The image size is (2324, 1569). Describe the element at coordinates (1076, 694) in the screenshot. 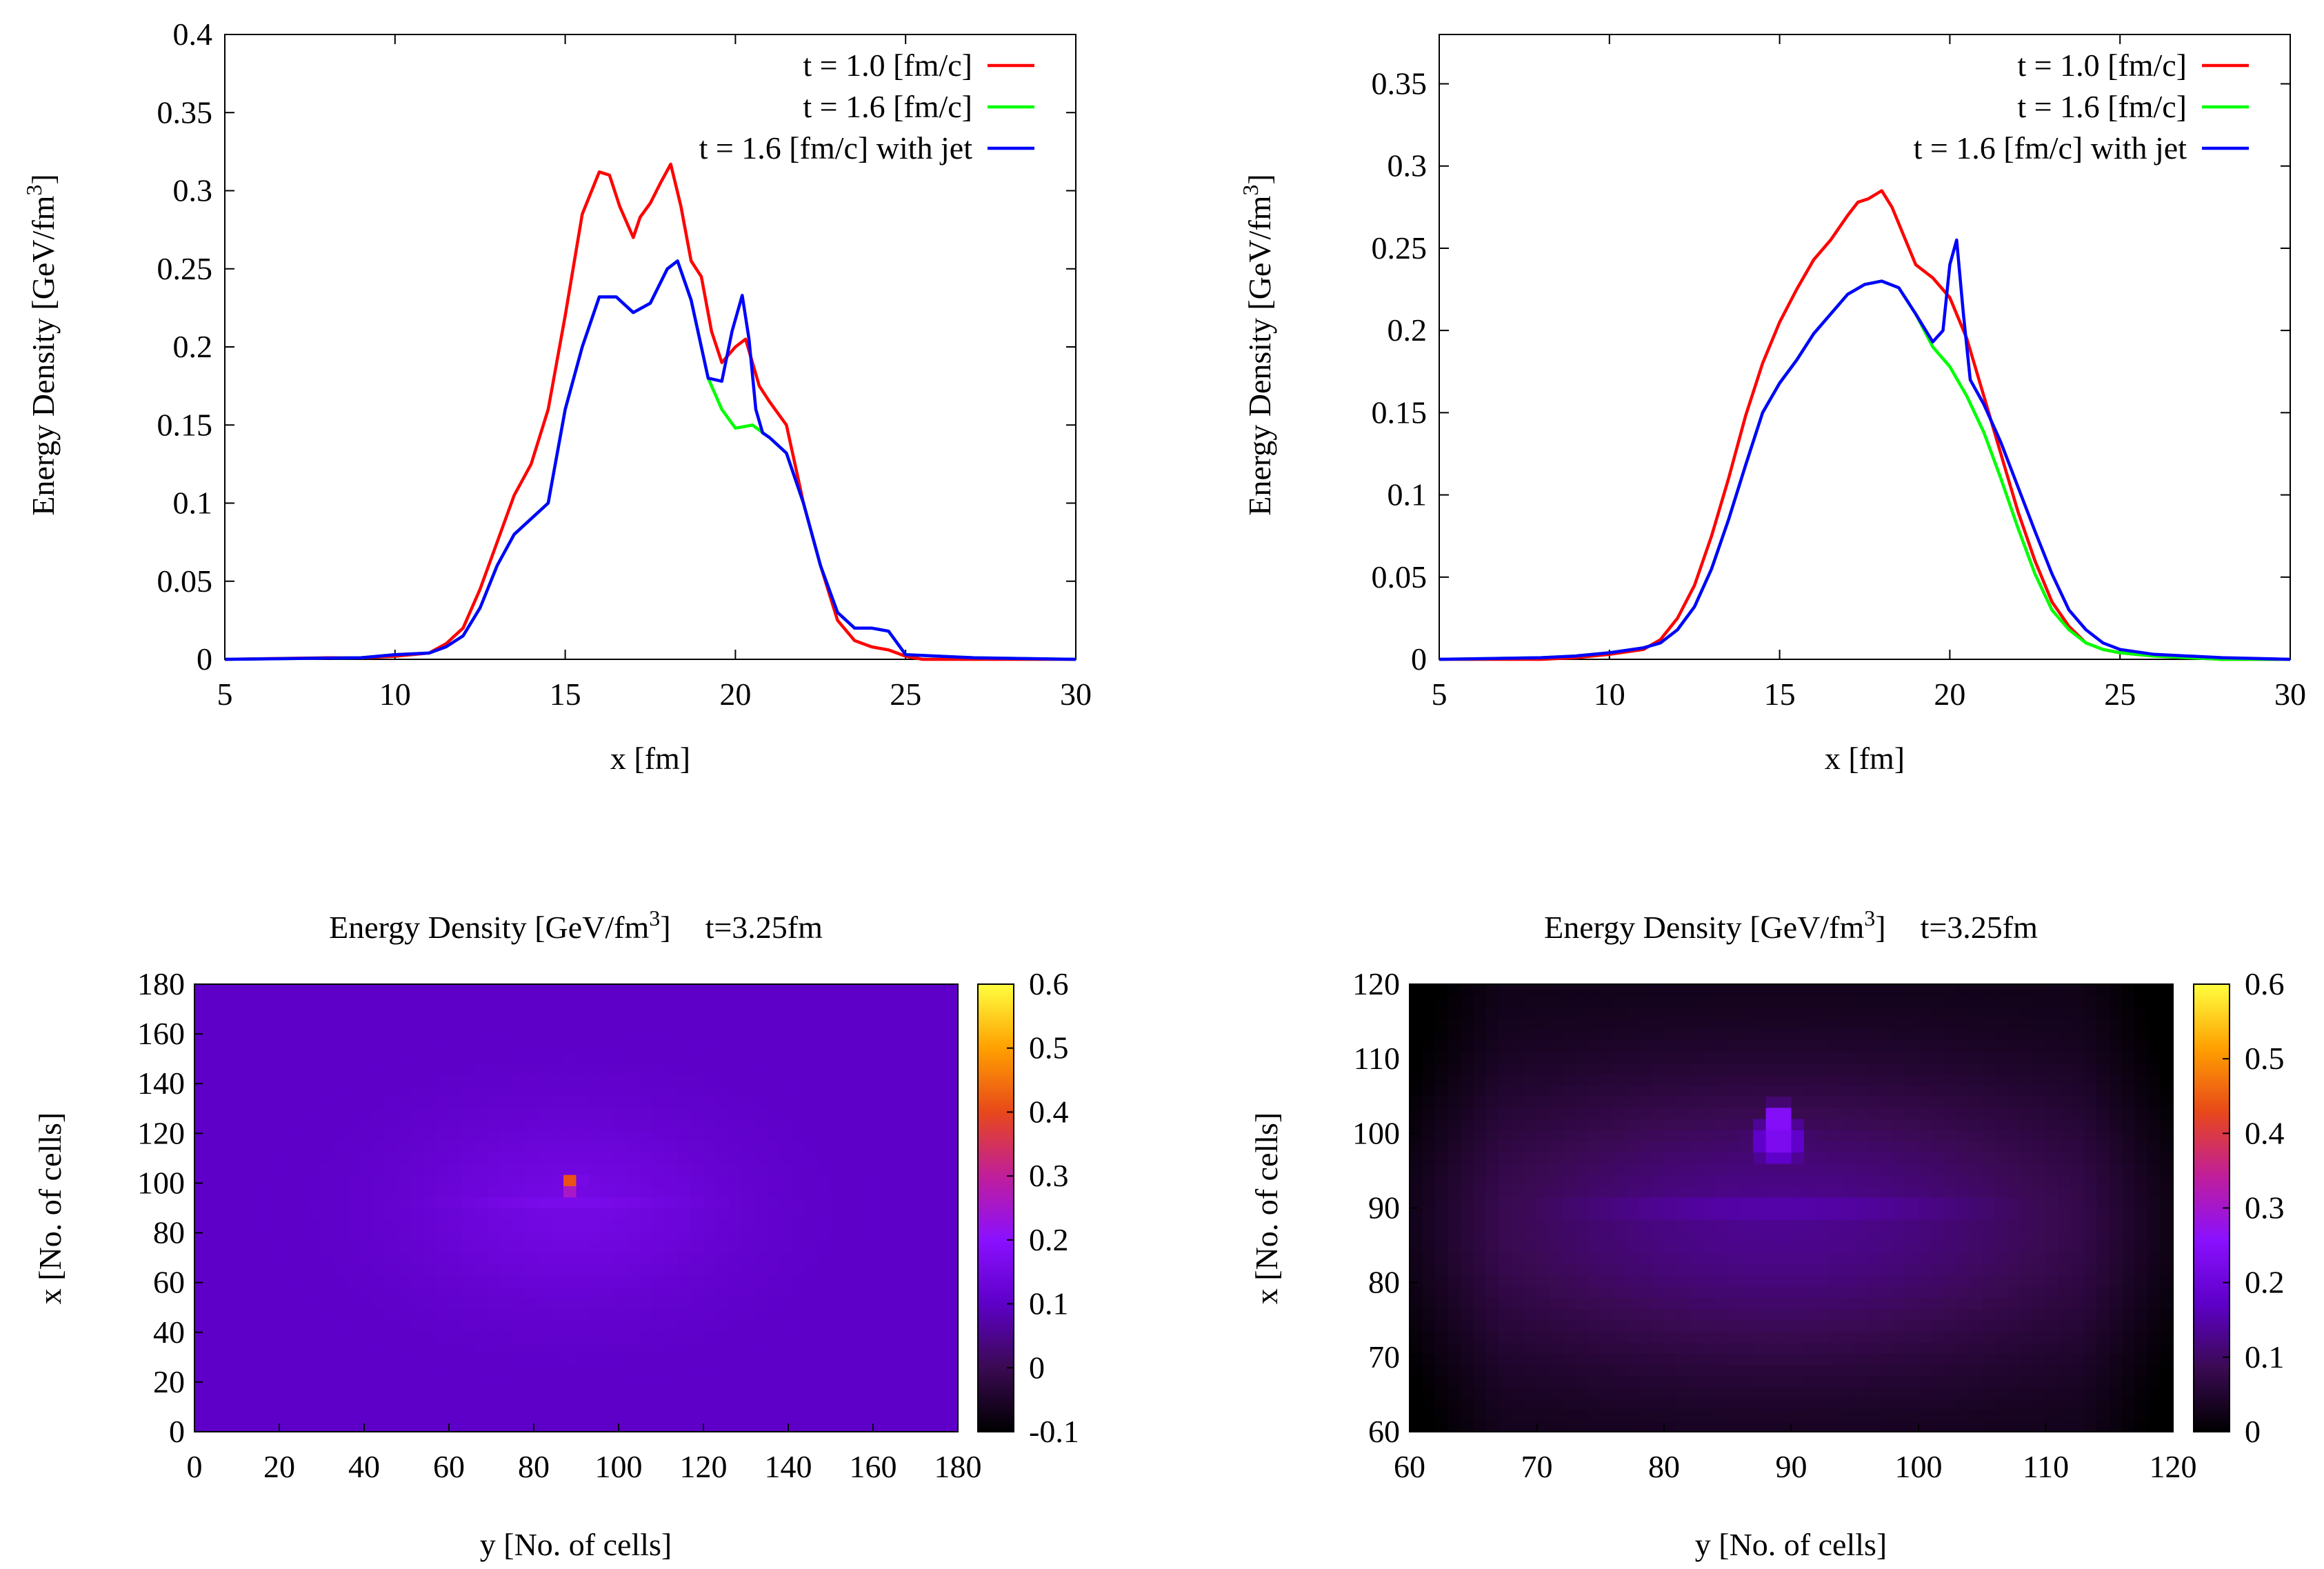

I see `x-tick-label: 30` at that location.